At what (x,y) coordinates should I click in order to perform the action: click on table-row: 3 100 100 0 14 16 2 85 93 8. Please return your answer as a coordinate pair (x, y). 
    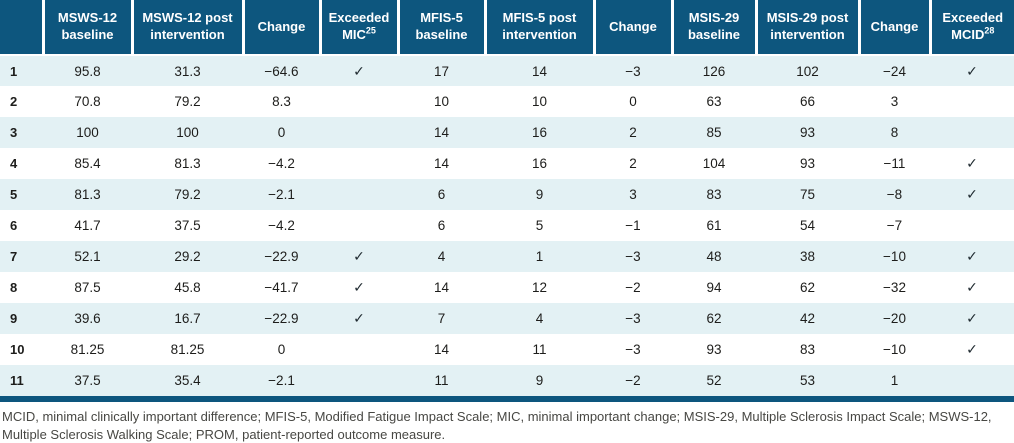
    Looking at the image, I should click on (507, 132).